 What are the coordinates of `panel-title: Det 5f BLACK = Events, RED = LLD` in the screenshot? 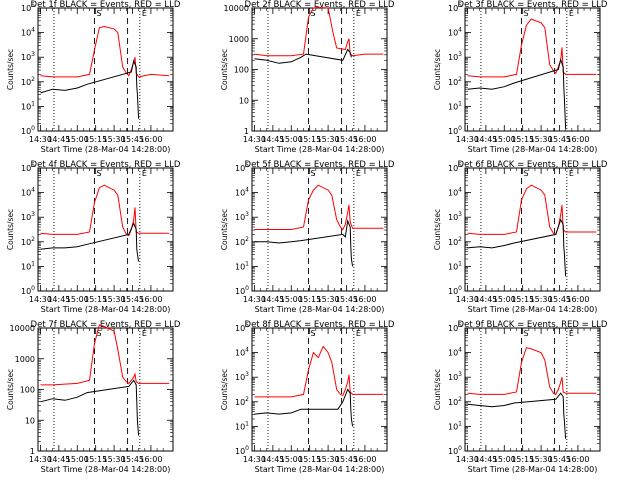 It's located at (320, 165).